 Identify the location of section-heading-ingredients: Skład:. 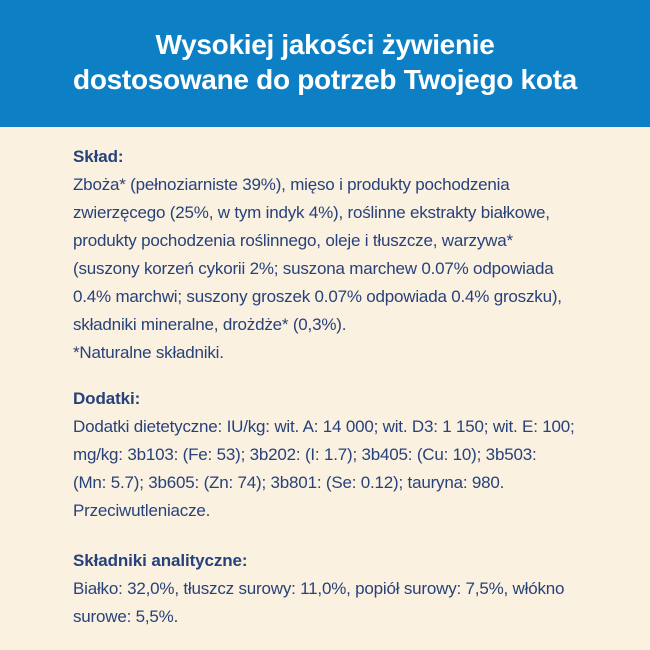
(98, 156).